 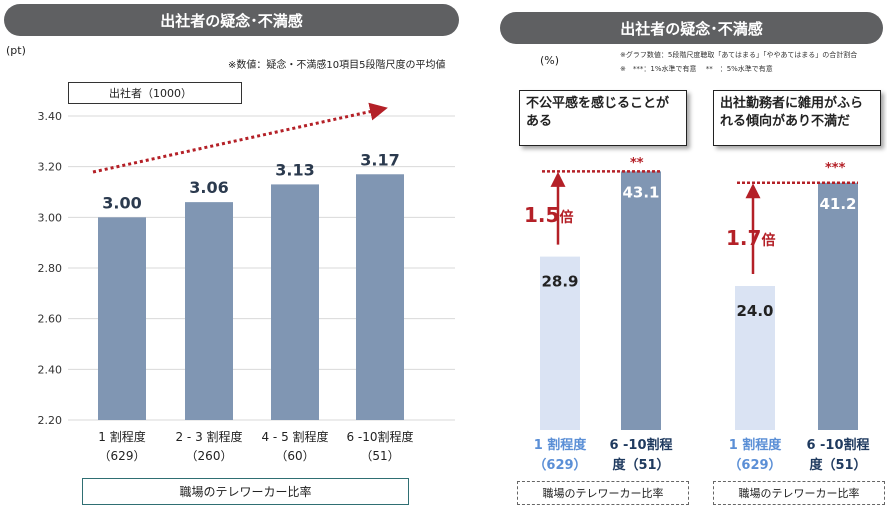 I want to click on left-note: ※数値：疑念・不満感10項目5段階尺度の平均値, so click(x=337, y=65).